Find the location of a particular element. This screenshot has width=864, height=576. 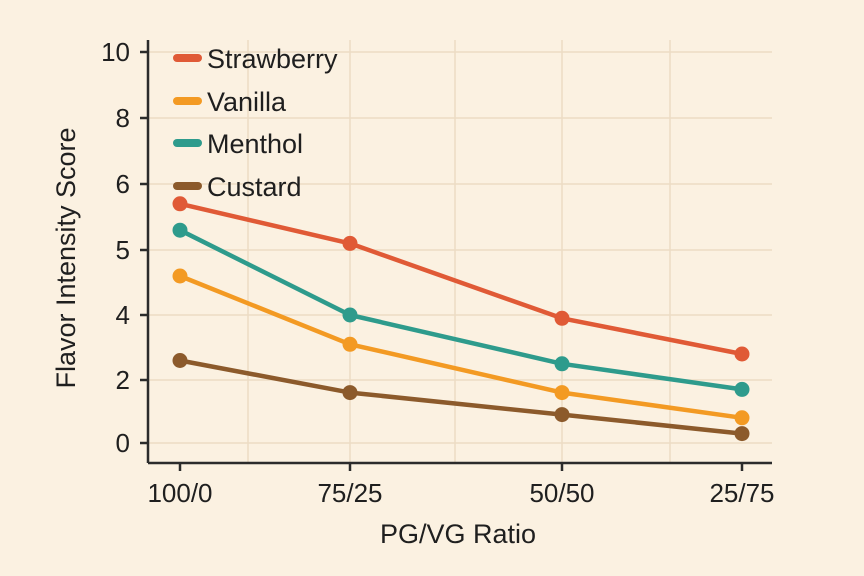

y-tick-label: 8 is located at coordinates (123, 118).